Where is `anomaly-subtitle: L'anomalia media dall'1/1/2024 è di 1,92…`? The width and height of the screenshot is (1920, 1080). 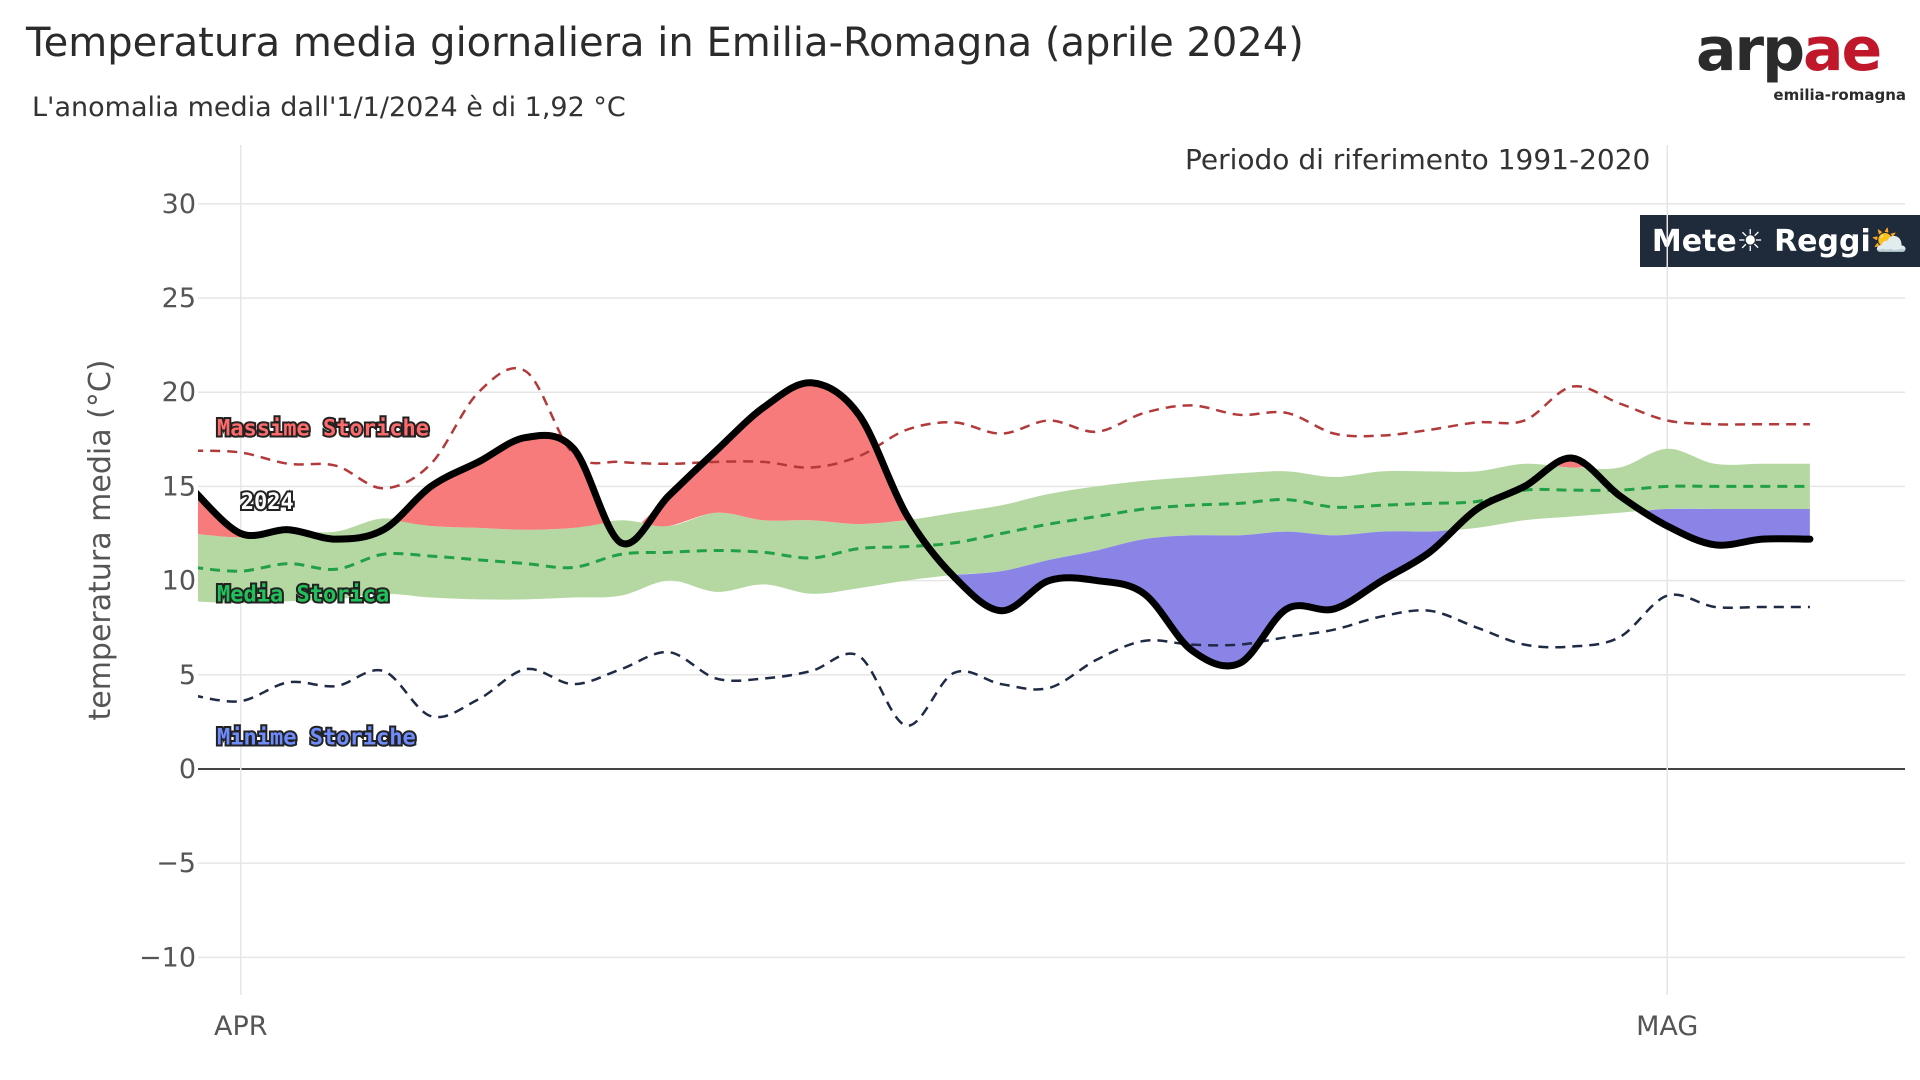 anomaly-subtitle: L'anomalia media dall'1/1/2024 è di 1,92… is located at coordinates (329, 107).